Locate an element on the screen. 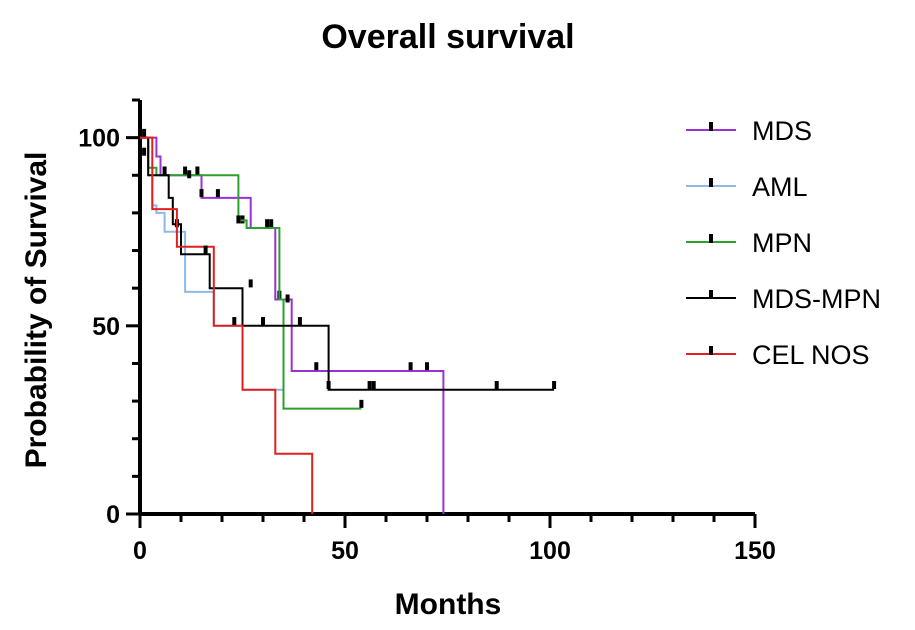  legend-item-cel-nos: CEL NOS is located at coordinates (778, 355).